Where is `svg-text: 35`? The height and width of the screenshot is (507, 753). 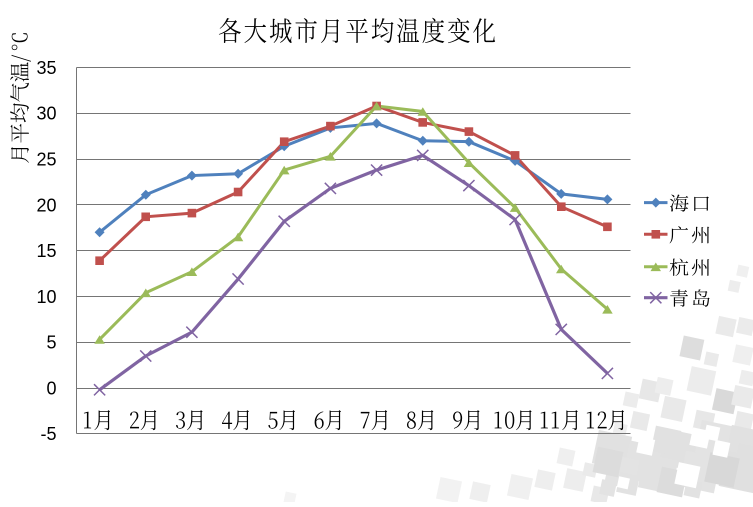
svg-text: 35 is located at coordinates (46, 68).